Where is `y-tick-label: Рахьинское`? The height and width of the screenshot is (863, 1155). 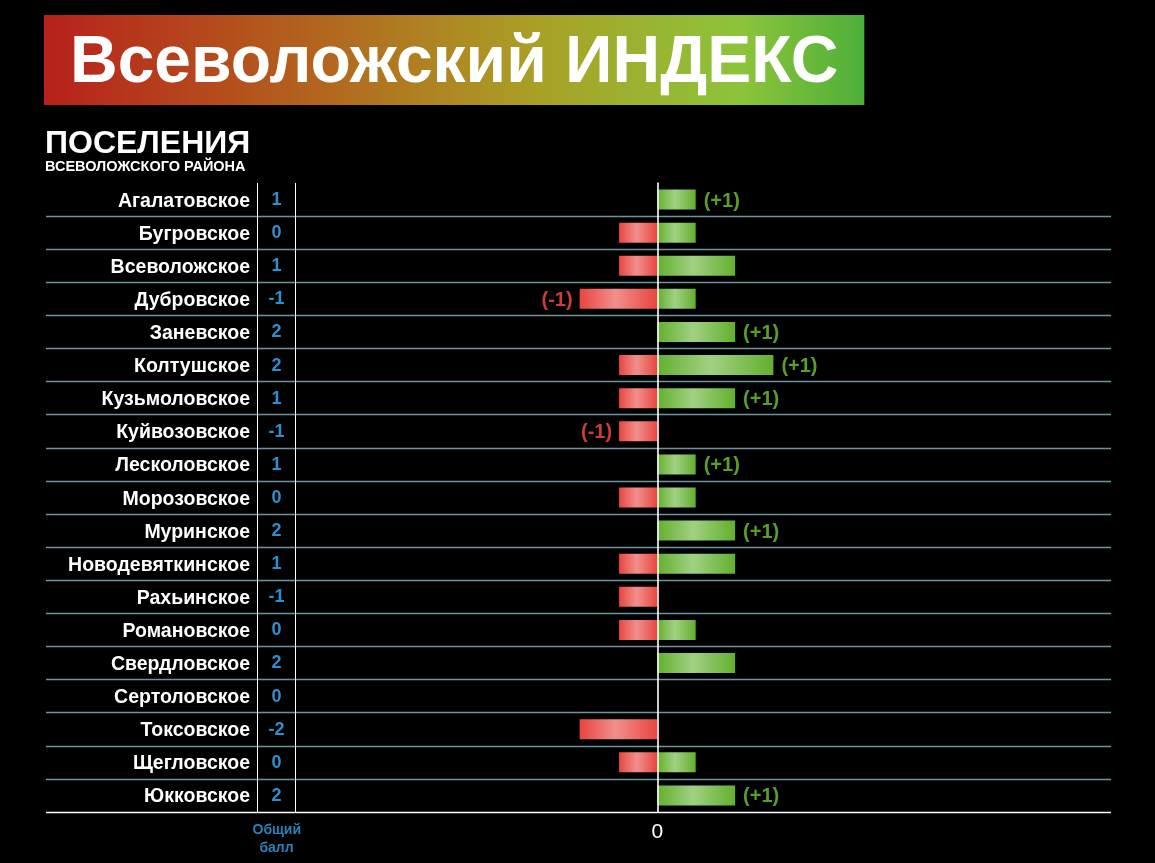 y-tick-label: Рахьинское is located at coordinates (193, 596).